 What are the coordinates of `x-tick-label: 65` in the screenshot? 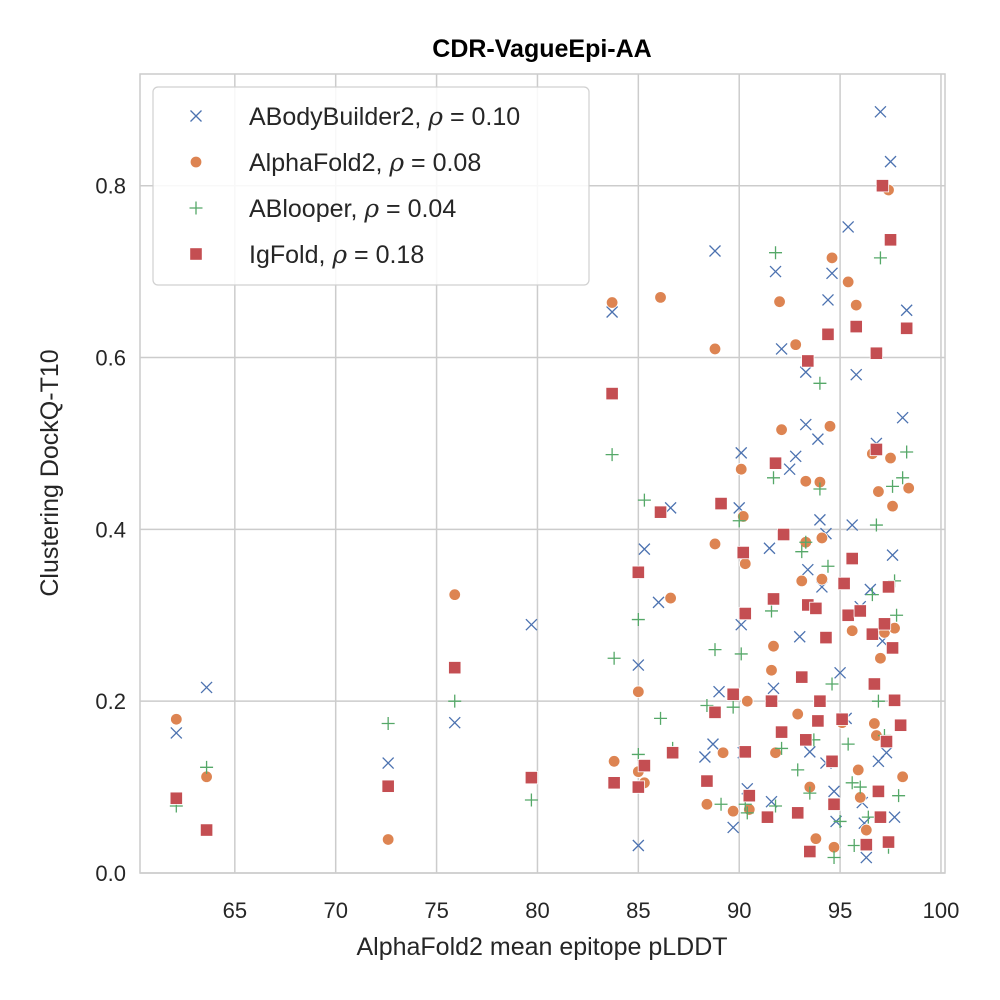 It's located at (235, 910).